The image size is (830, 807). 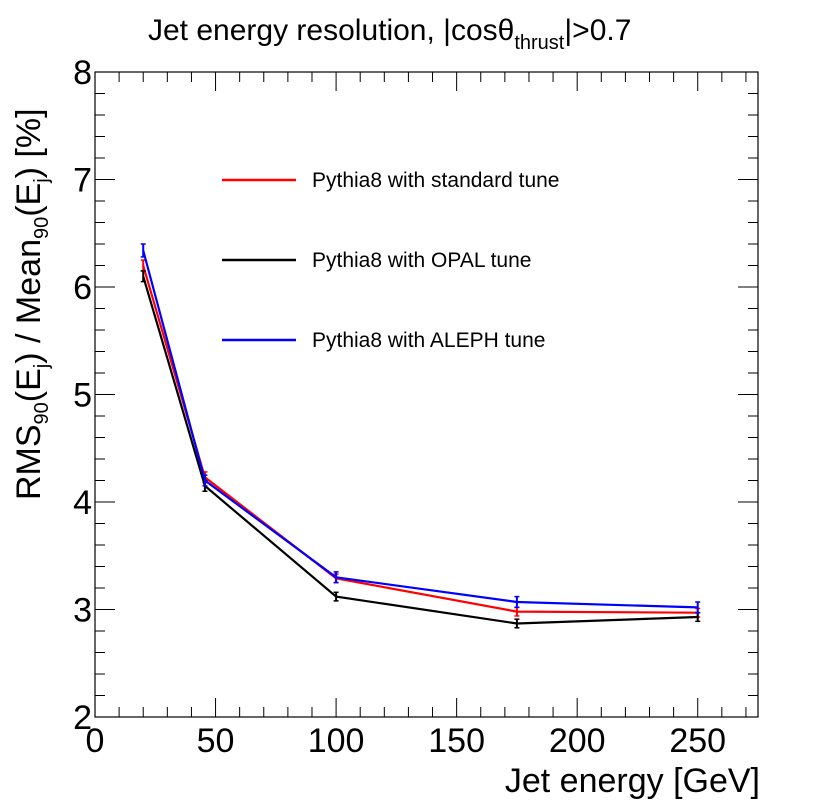 What do you see at coordinates (323, 30) in the screenshot?
I see `chart-title-prefix: Jet energy resolution, |cos` at bounding box center [323, 30].